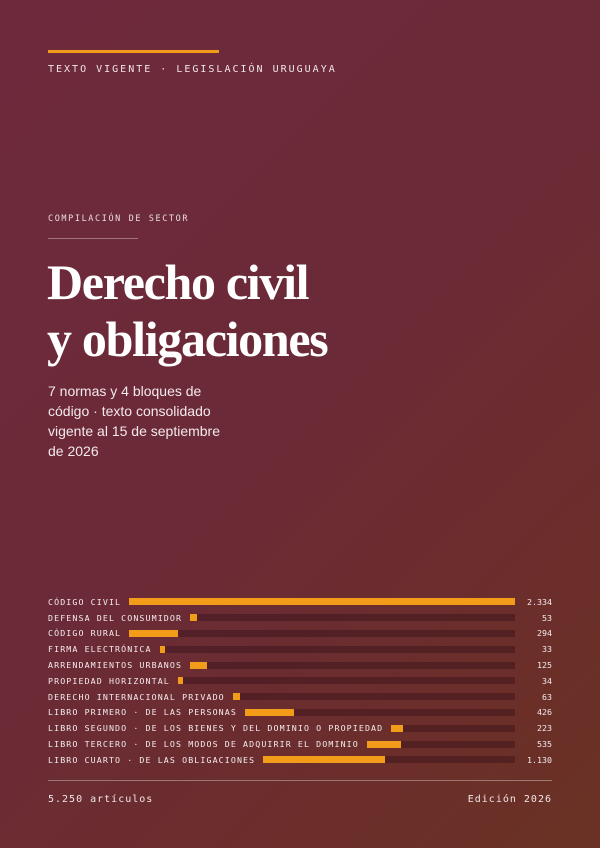  Describe the element at coordinates (109, 680) in the screenshot. I see `bar-label: PROPIEDAD HORIZONTAL` at that location.